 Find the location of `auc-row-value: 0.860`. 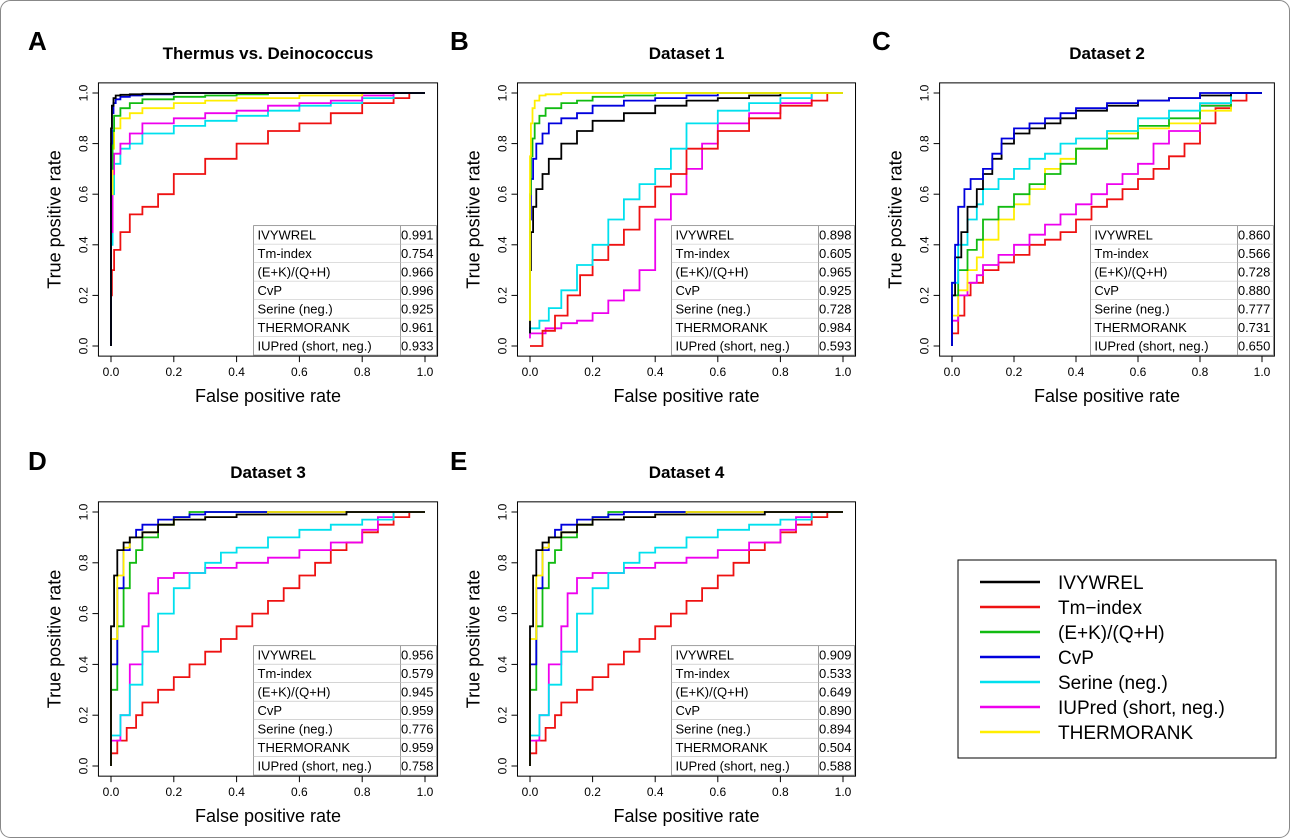

auc-row-value: 0.860 is located at coordinates (1254, 235).